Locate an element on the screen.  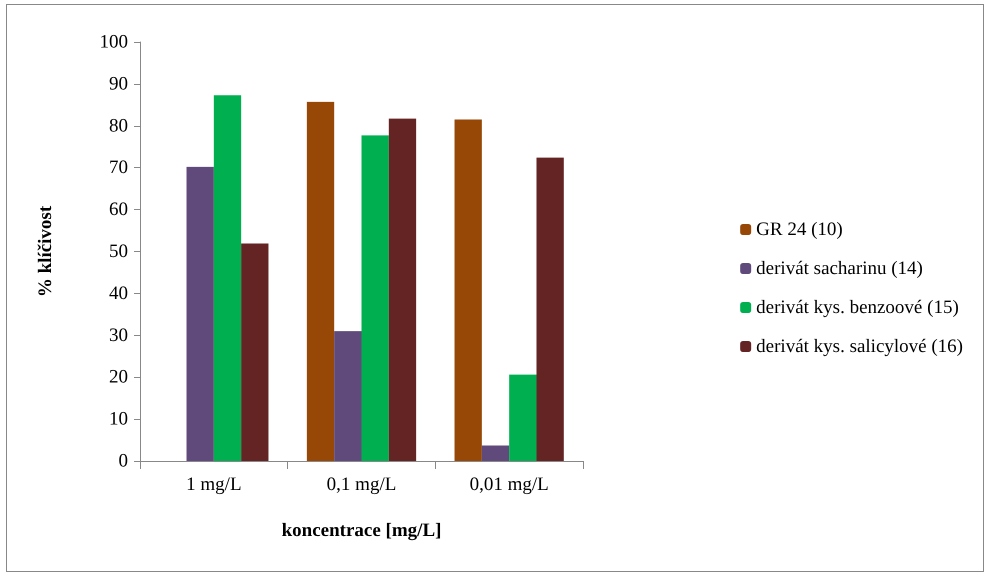
y-tick-label: 40 is located at coordinates (118, 293).